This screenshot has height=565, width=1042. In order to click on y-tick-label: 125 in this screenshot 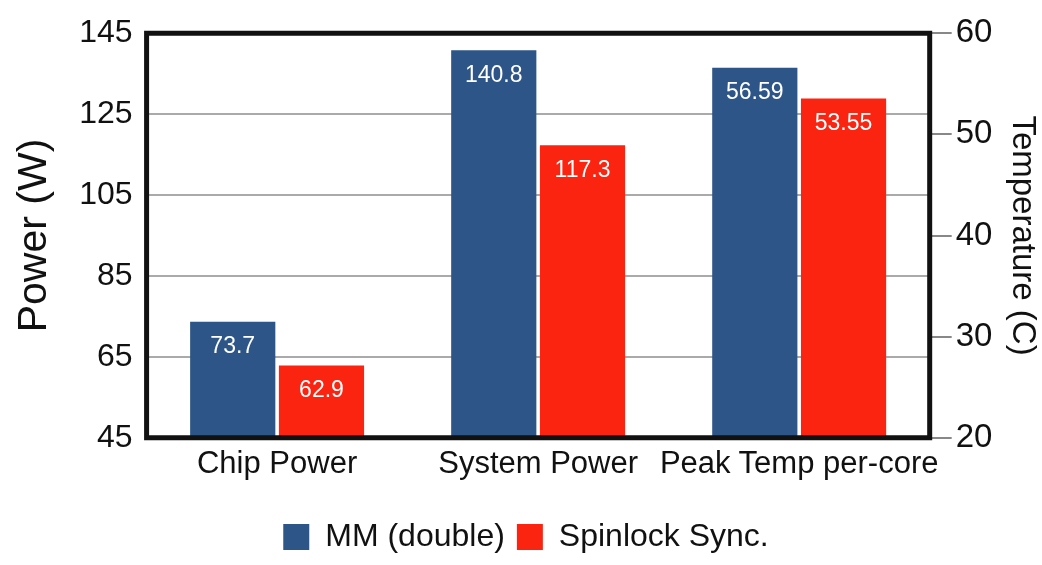, I will do `click(106, 111)`.